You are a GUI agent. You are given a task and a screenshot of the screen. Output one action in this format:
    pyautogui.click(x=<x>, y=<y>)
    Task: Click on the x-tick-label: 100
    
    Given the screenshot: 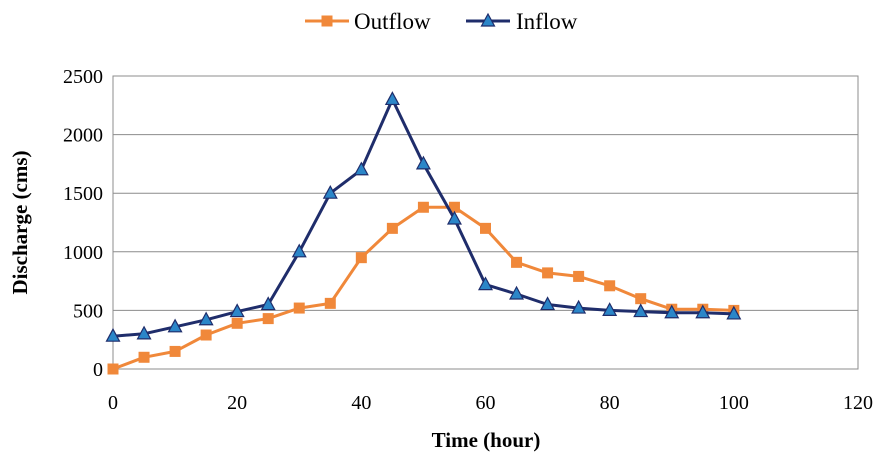 What is the action you would take?
    pyautogui.click(x=734, y=403)
    